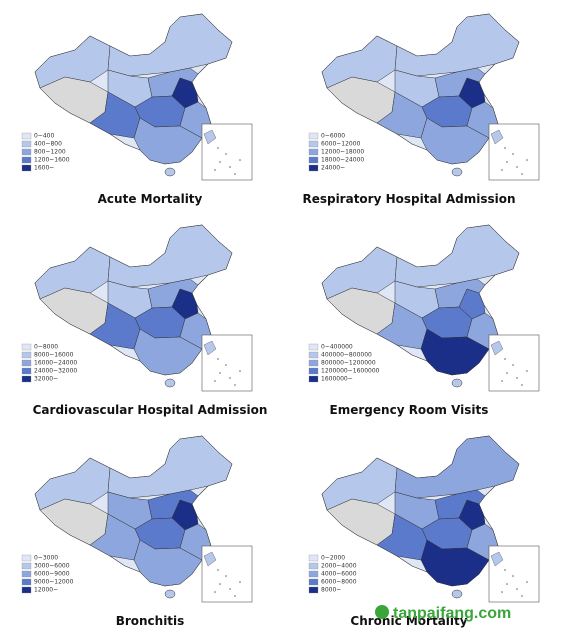 The height and width of the screenshot is (633, 573). I want to click on legend-label: 18000~24000, so click(342, 160).